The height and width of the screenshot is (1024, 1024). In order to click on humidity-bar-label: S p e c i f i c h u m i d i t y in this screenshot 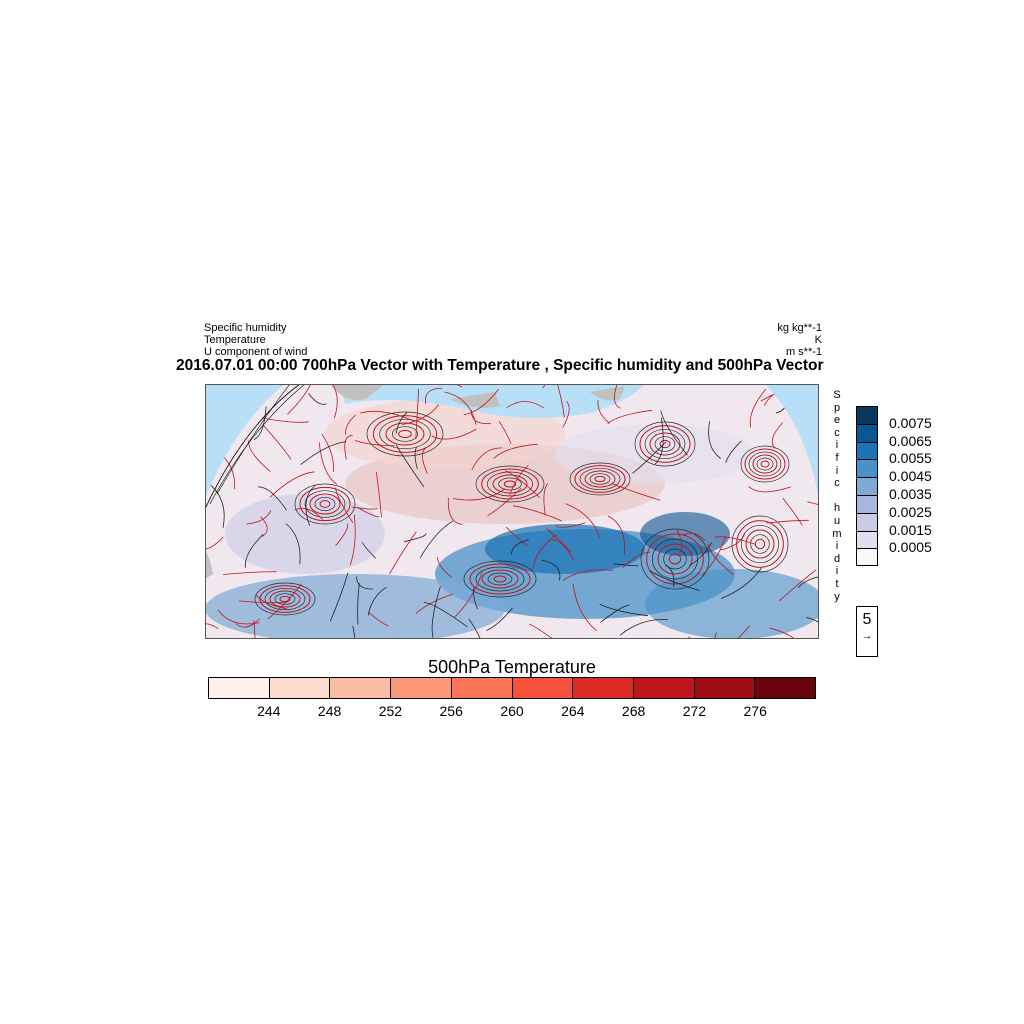, I will do `click(837, 496)`.